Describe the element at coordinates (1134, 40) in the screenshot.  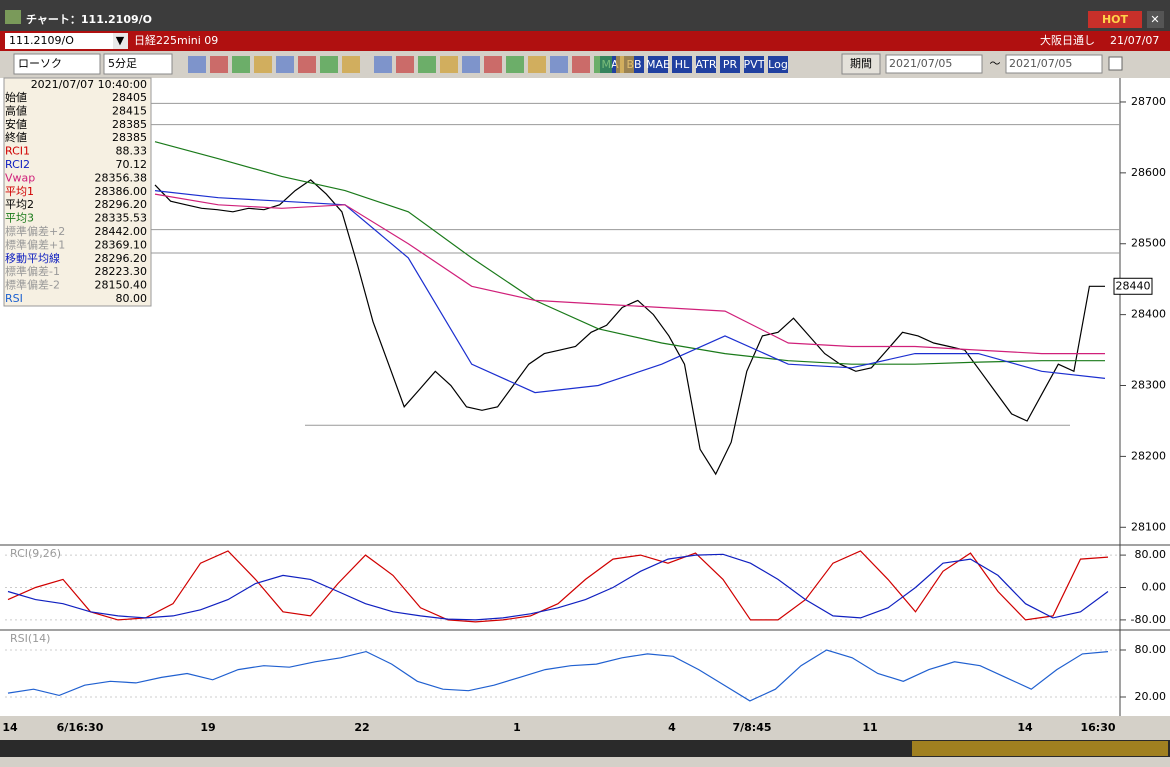
I see `market-date: 21/07/07` at that location.